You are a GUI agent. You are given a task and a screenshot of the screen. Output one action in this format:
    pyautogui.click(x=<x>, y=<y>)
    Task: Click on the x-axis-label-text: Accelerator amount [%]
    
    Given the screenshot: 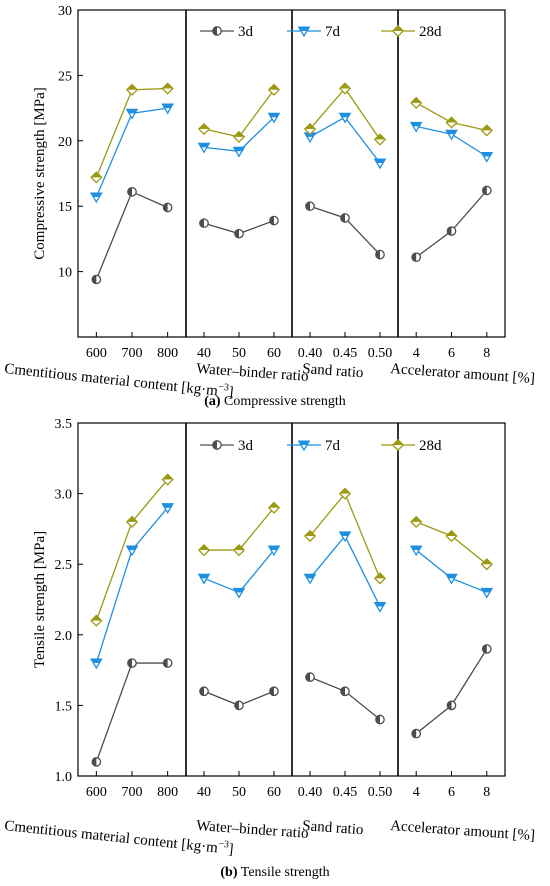 What is the action you would take?
    pyautogui.click(x=463, y=831)
    